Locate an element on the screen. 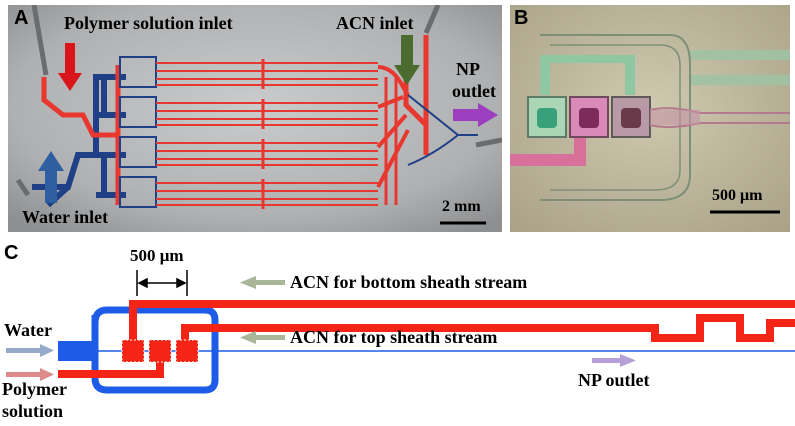 This screenshot has width=795, height=426. water-inlet-arrow is located at coordinates (51, 177).